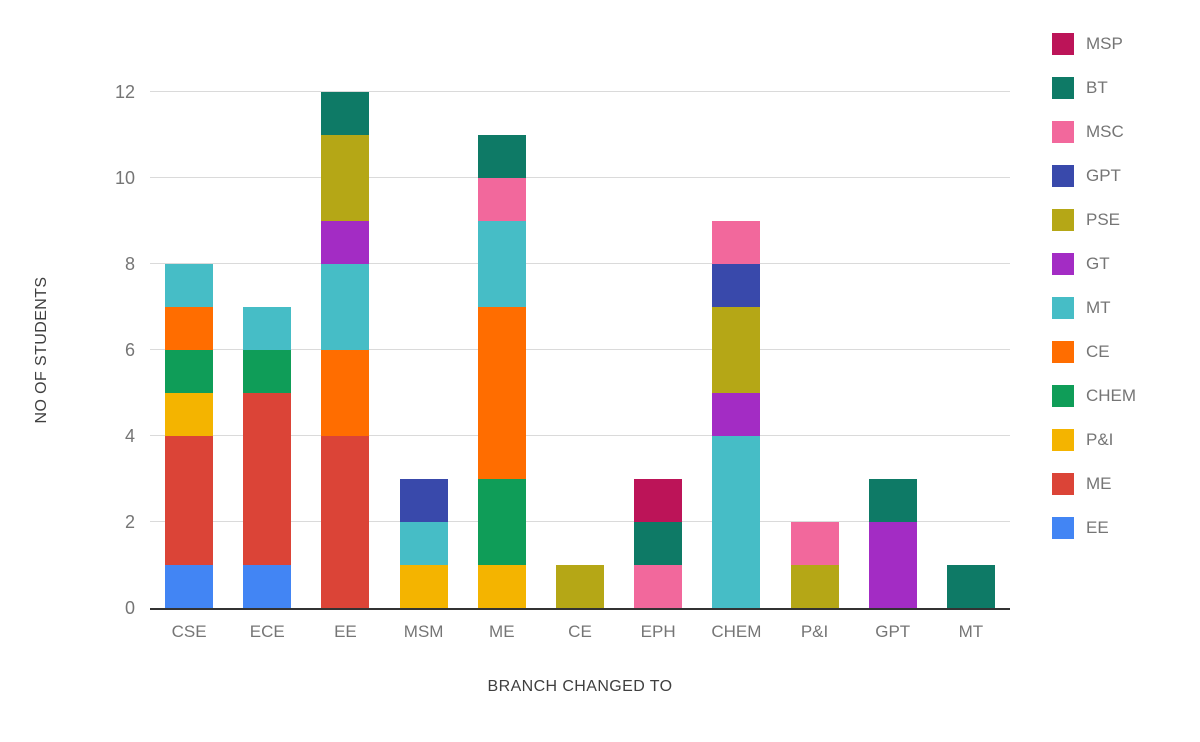 The width and height of the screenshot is (1200, 742). I want to click on bar-segment-ME-MSC, so click(501, 199).